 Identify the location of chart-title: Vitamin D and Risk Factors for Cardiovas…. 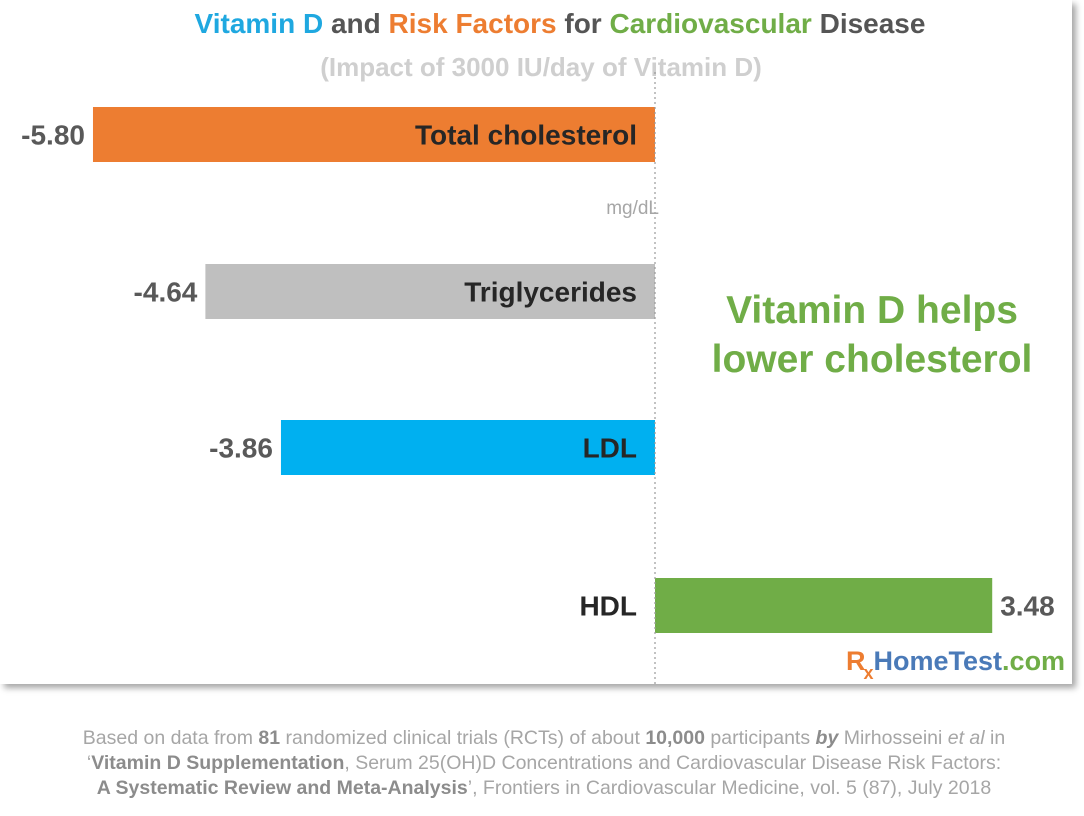
(542, 24).